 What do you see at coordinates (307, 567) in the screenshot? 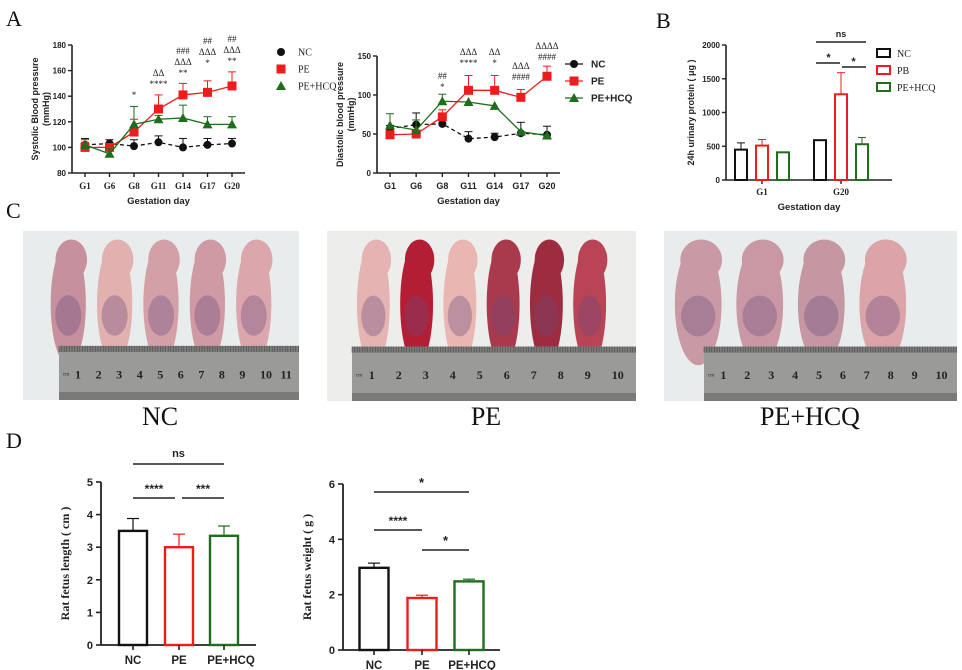
I see `y-axis-title: Rat fetus weight ( g )` at bounding box center [307, 567].